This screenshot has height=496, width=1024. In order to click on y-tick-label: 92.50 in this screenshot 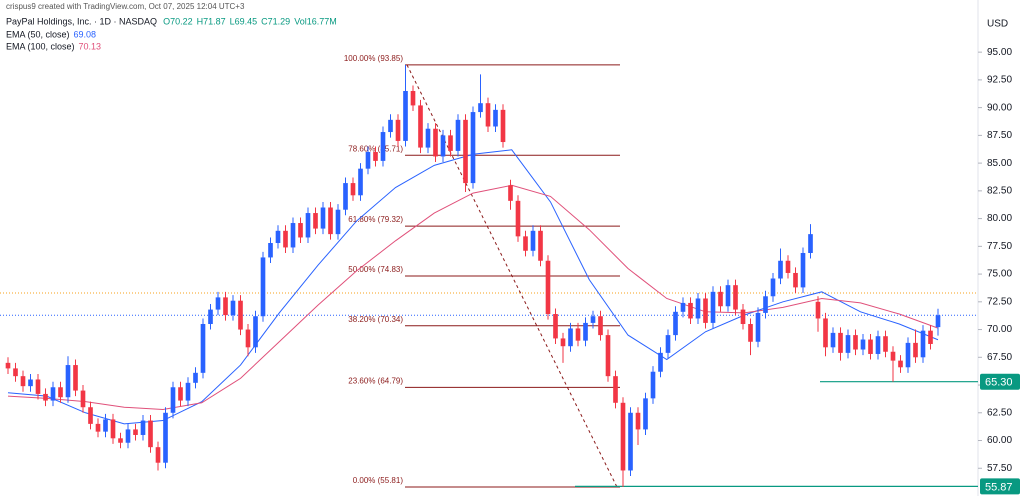, I will do `click(999, 80)`.